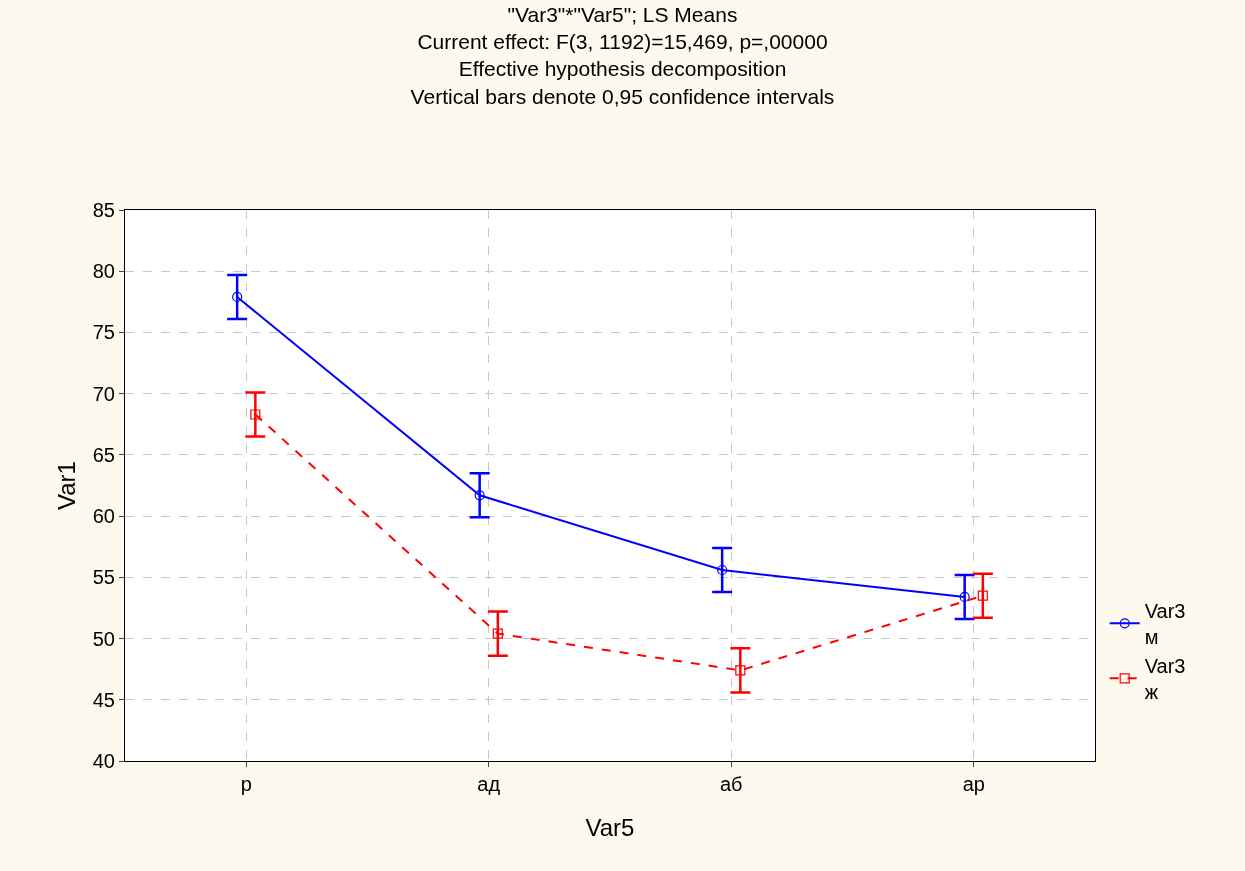  Describe the element at coordinates (1165, 624) in the screenshot. I see `legend-label: Var3 м` at that location.